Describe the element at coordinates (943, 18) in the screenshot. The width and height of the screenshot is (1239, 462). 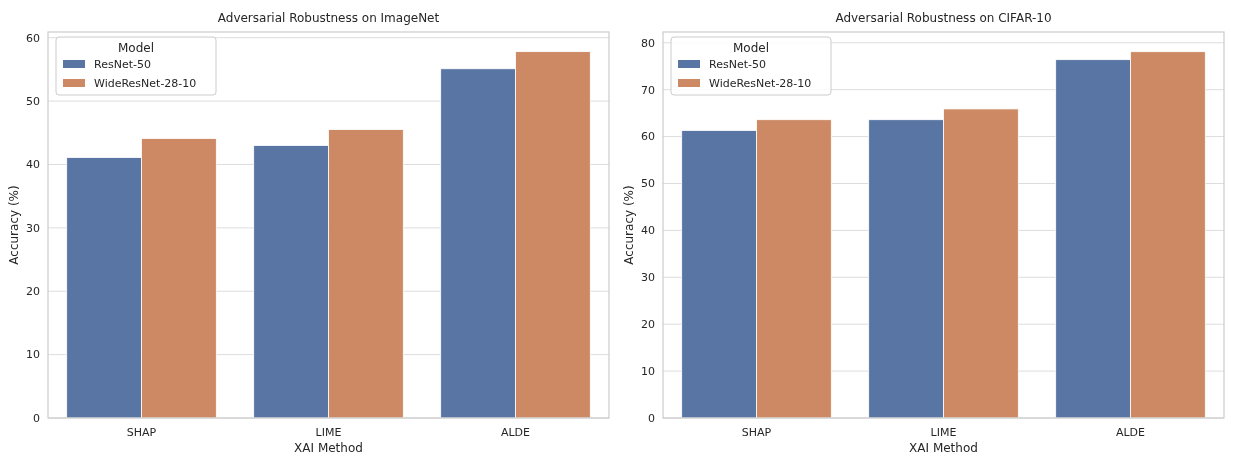
I see `chart-title: Adversarial Robustness on CIFAR-10` at that location.